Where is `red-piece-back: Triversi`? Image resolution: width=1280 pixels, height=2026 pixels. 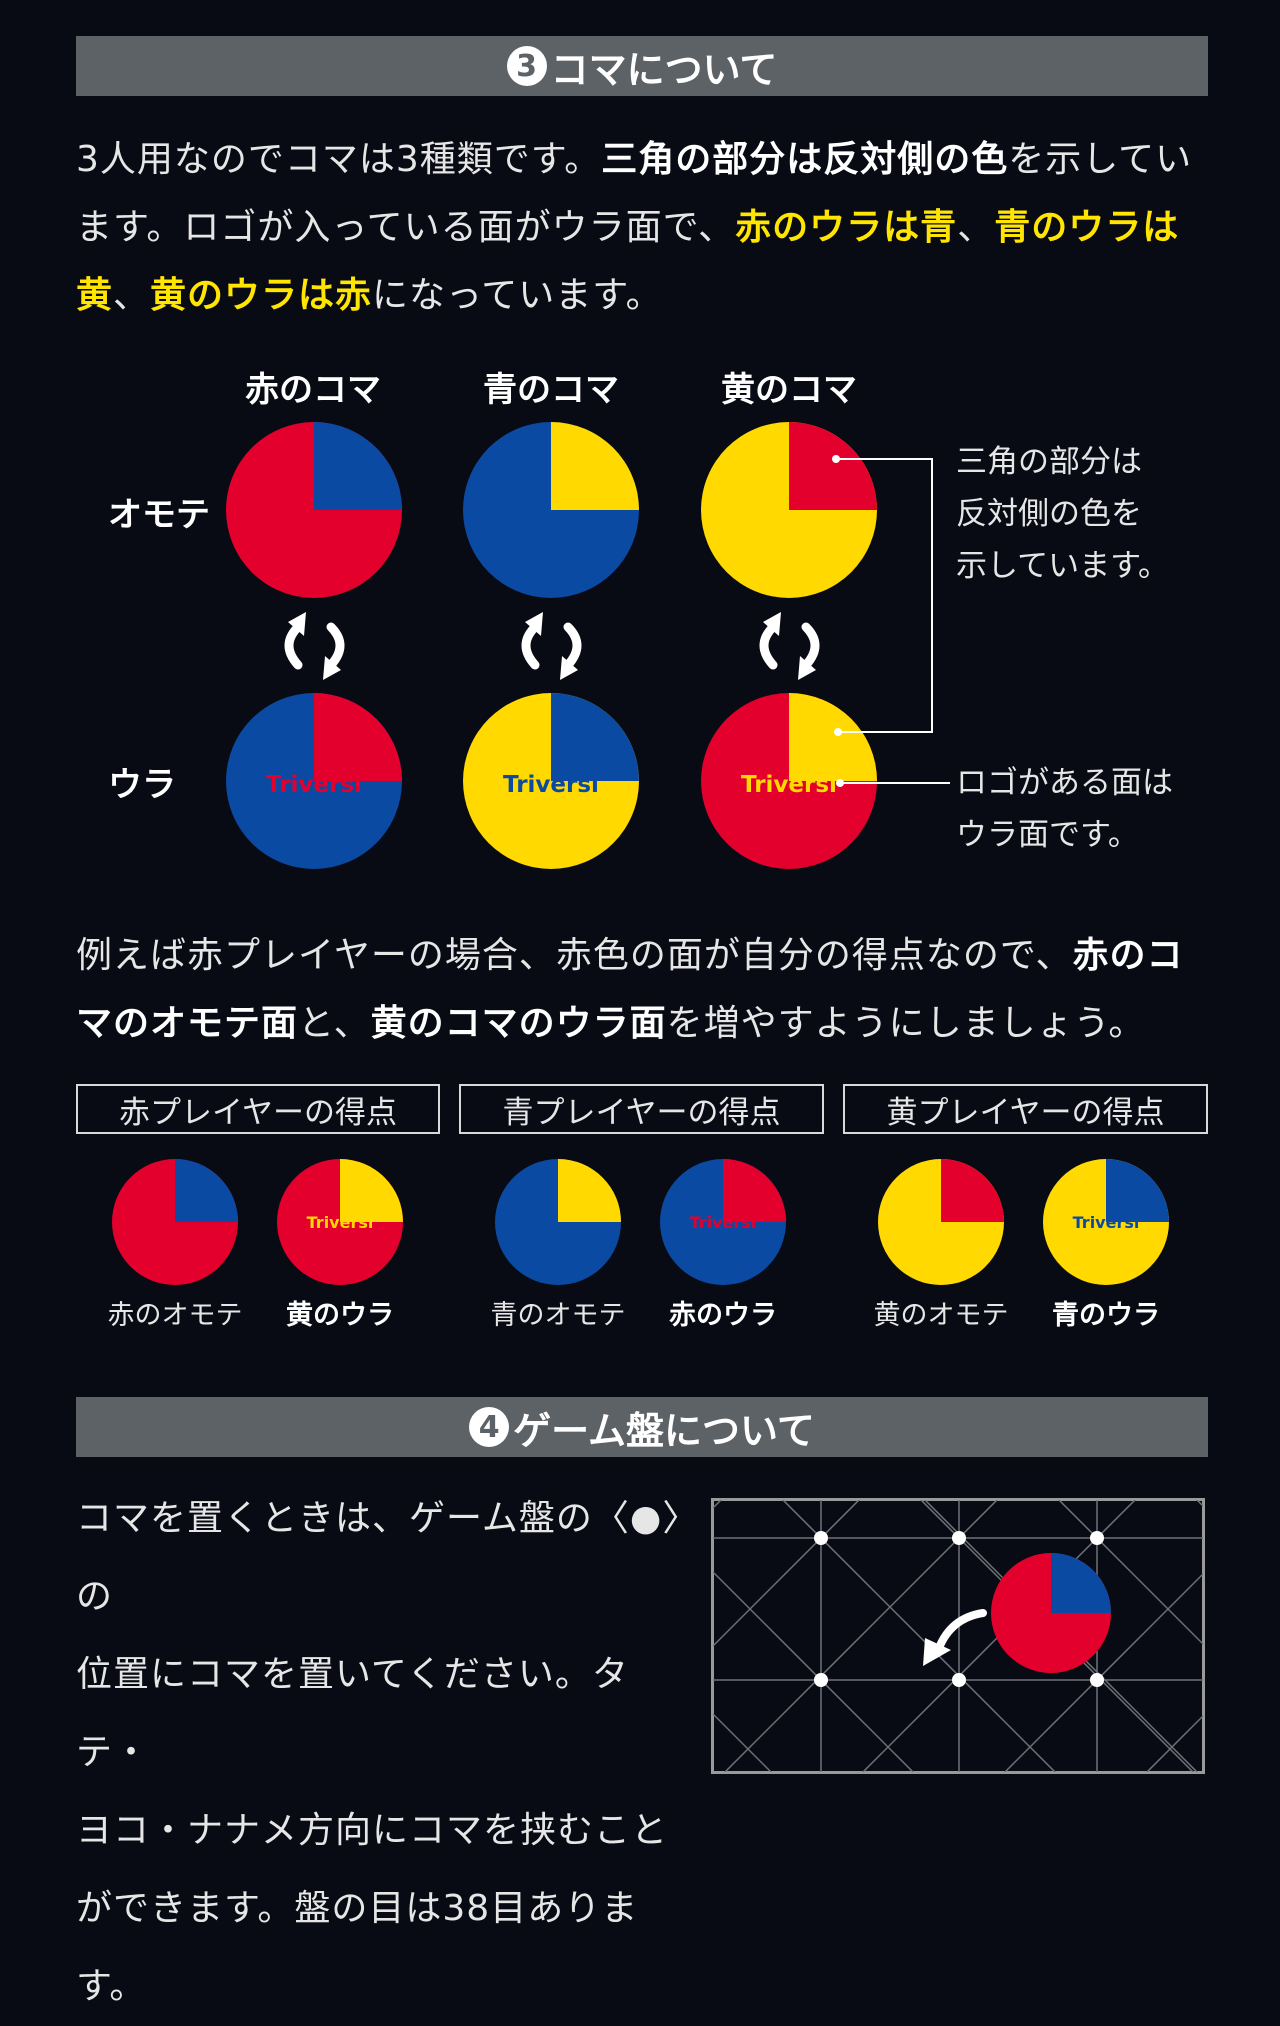 red-piece-back: Triversi is located at coordinates (314, 781).